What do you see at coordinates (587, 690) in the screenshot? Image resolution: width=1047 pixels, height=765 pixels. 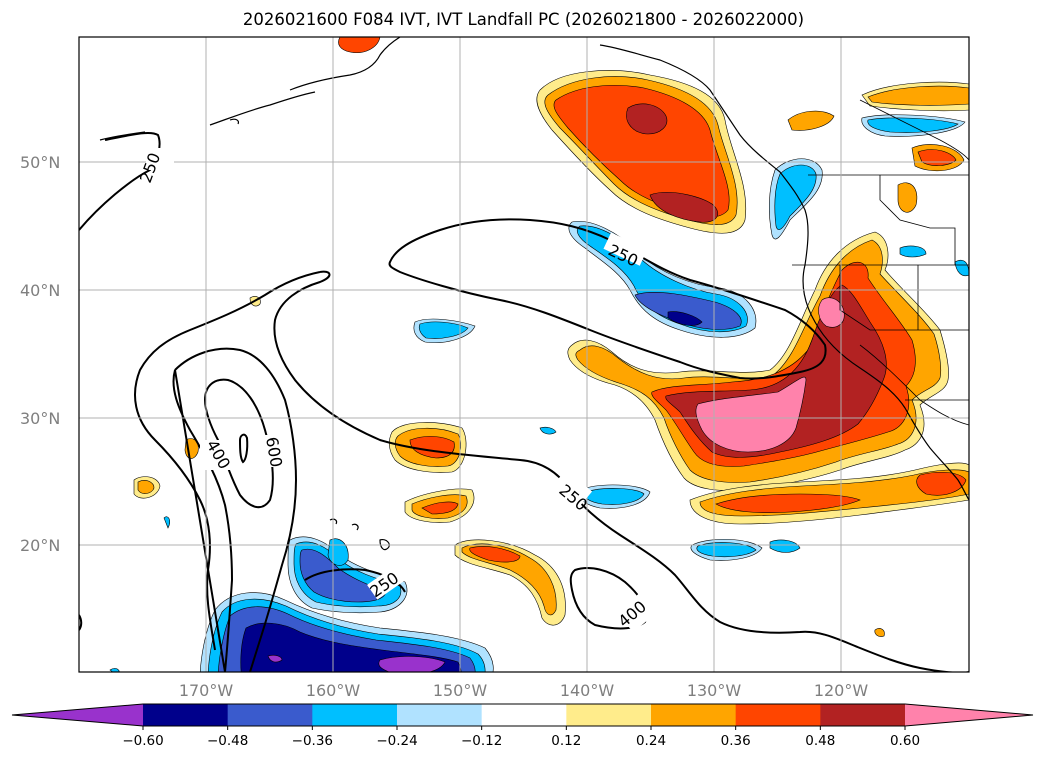 I see `lon-label-140: 140°W` at bounding box center [587, 690].